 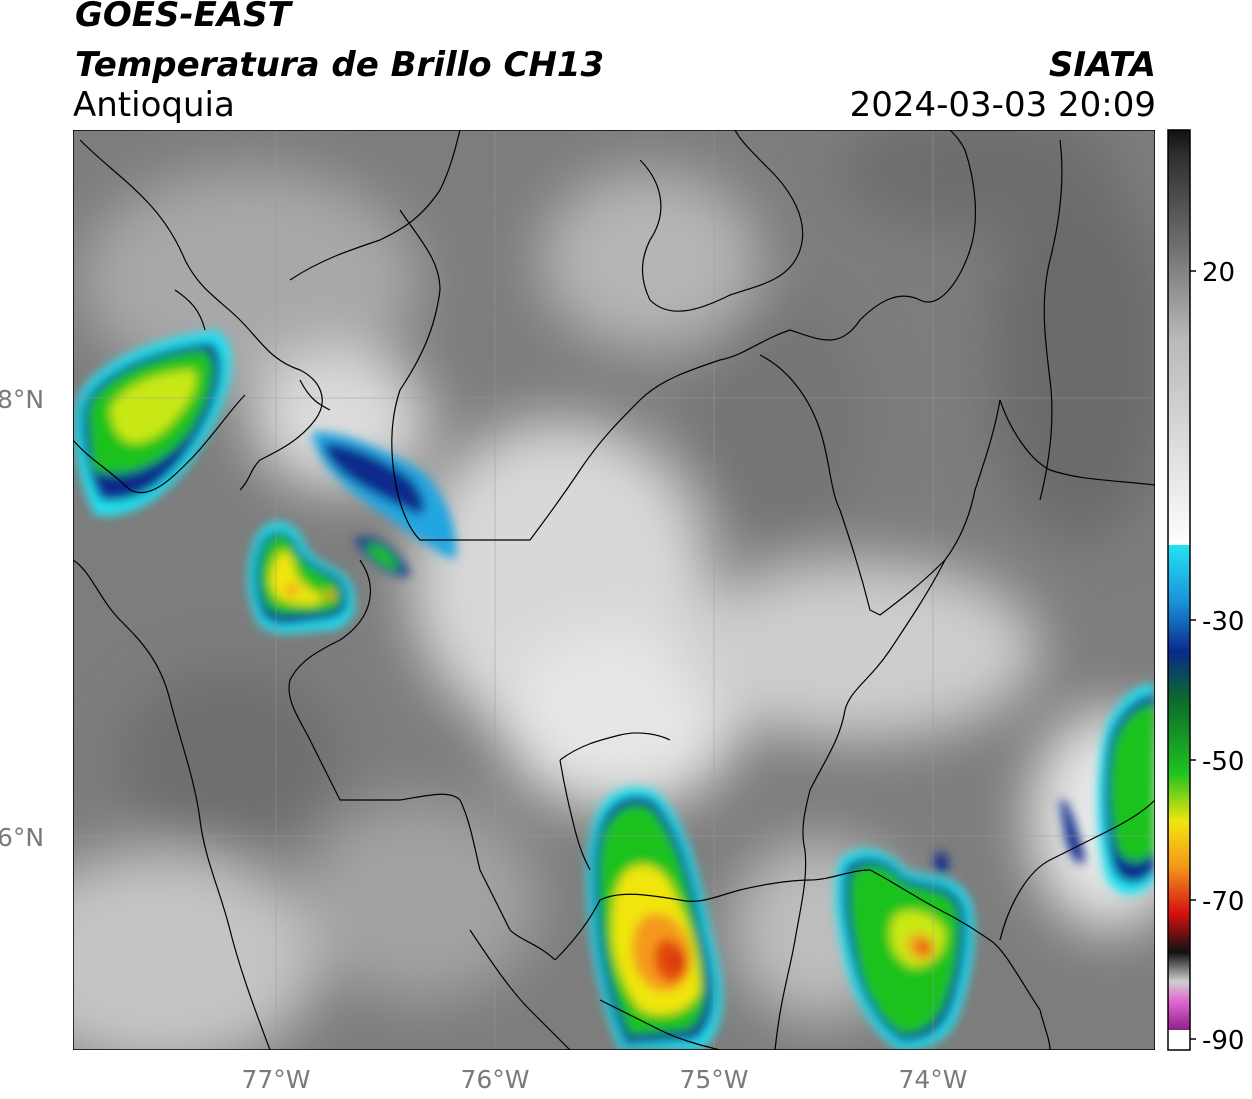 What do you see at coordinates (22, 837) in the screenshot?
I see `lat-tick-6n: 6°N` at bounding box center [22, 837].